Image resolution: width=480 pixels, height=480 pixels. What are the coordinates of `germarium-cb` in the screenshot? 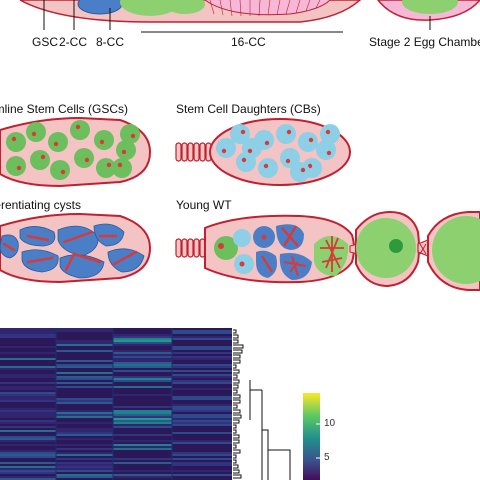 It's located at (263, 152).